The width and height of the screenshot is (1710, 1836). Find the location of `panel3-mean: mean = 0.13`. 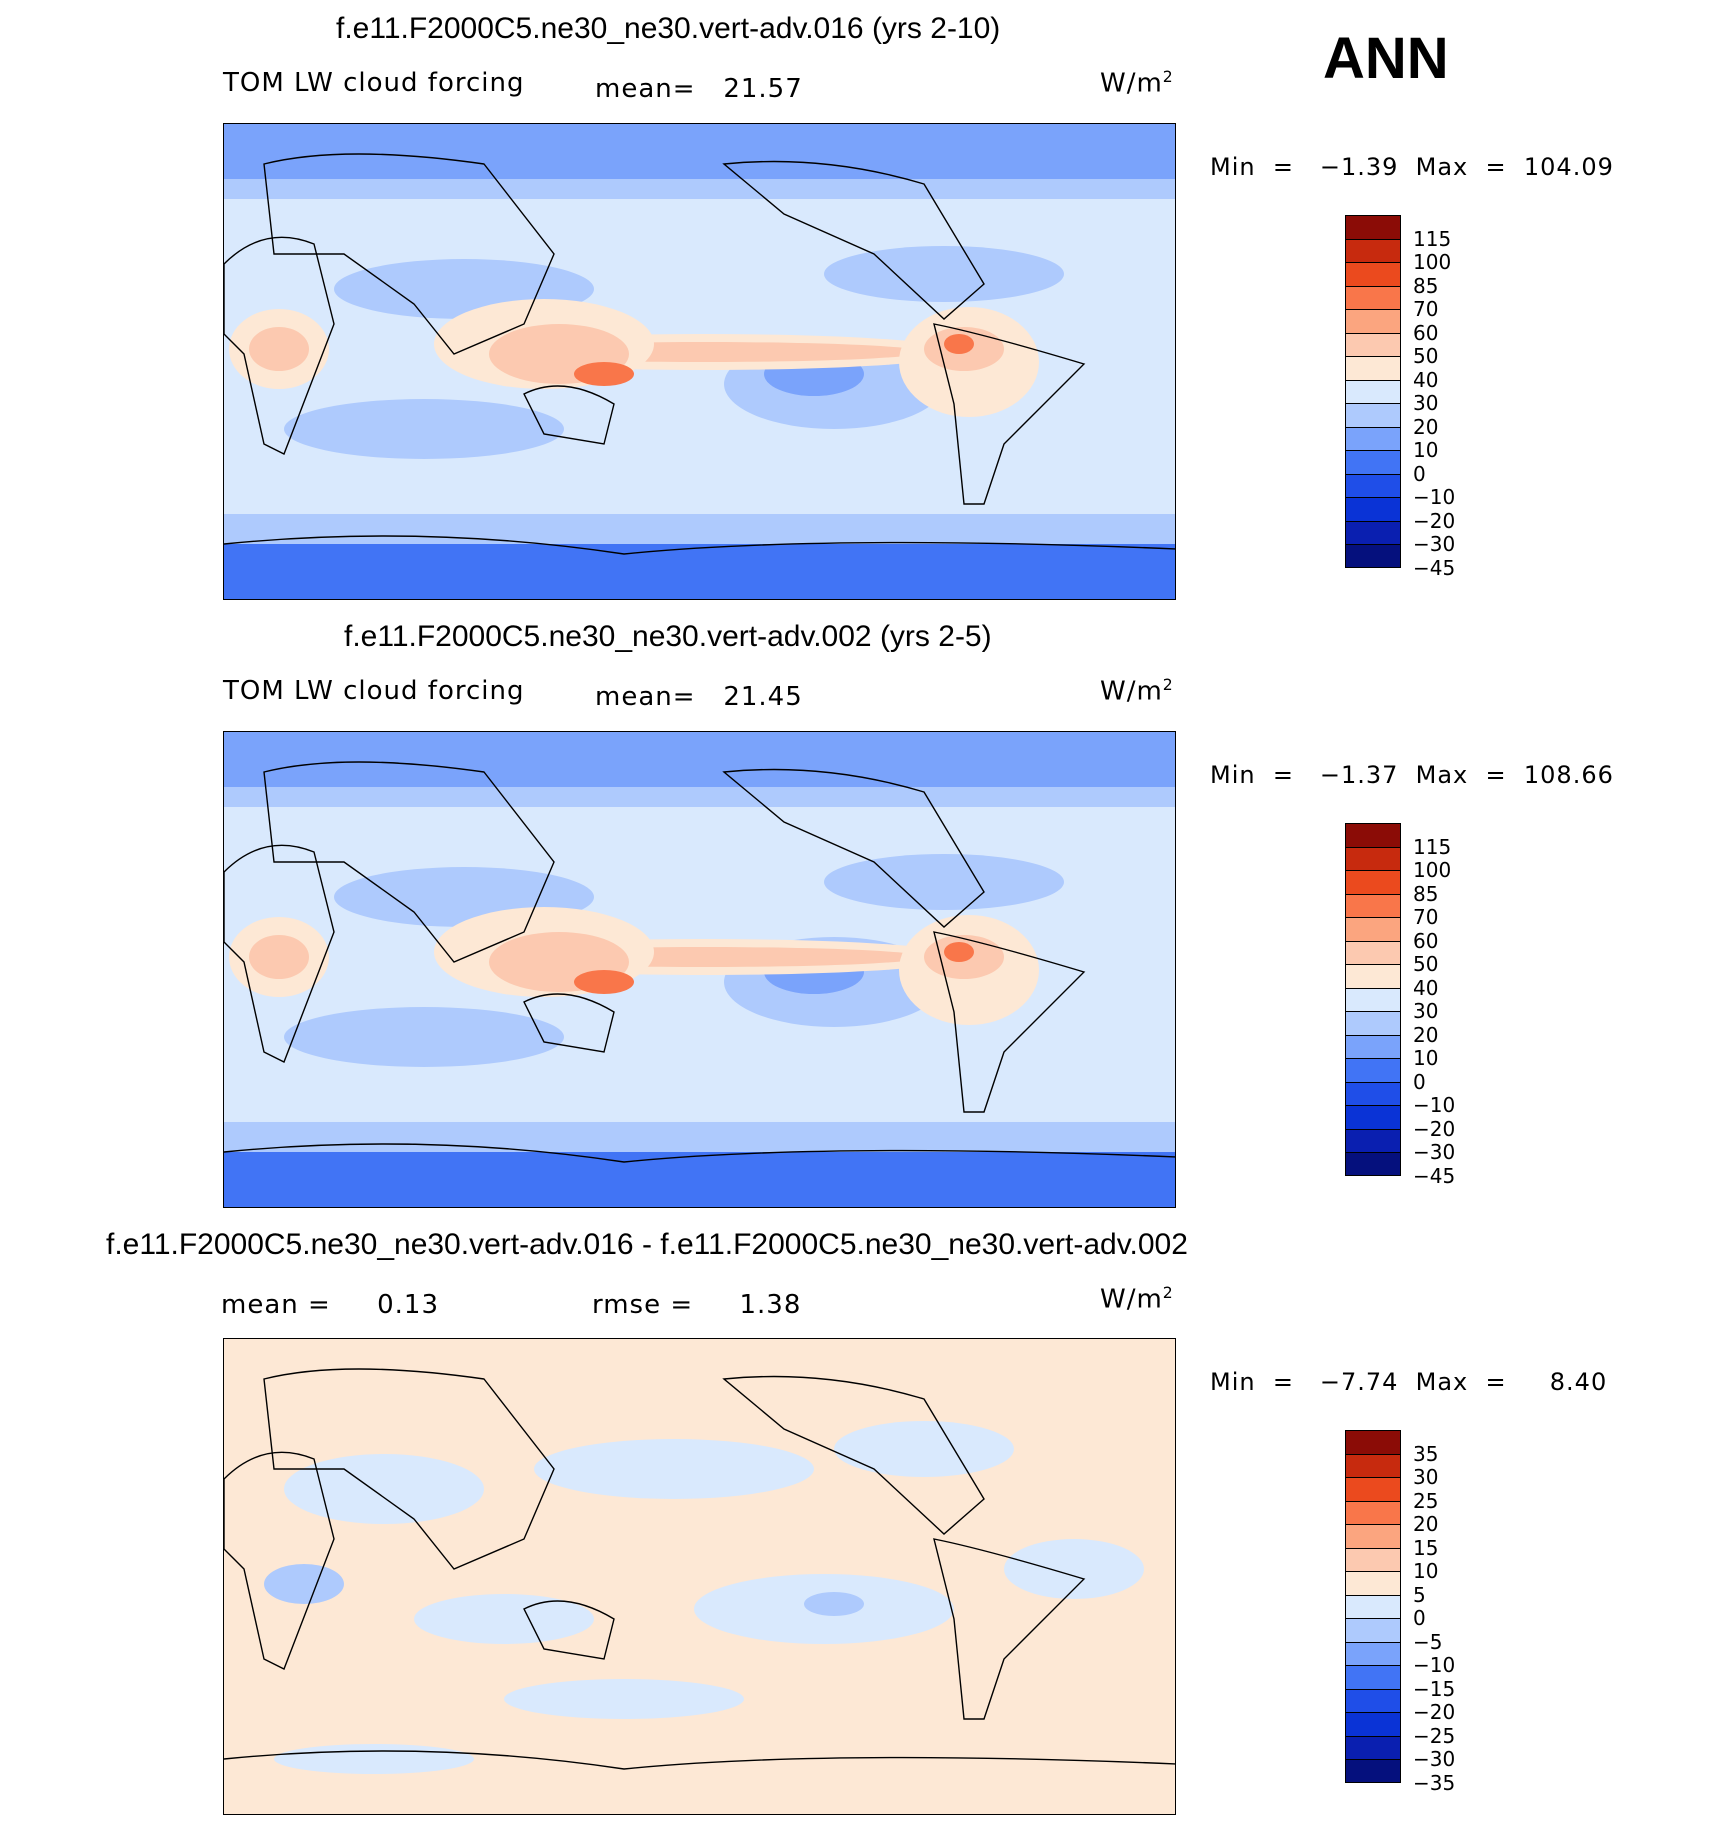

panel3-mean: mean = 0.13 is located at coordinates (330, 1305).